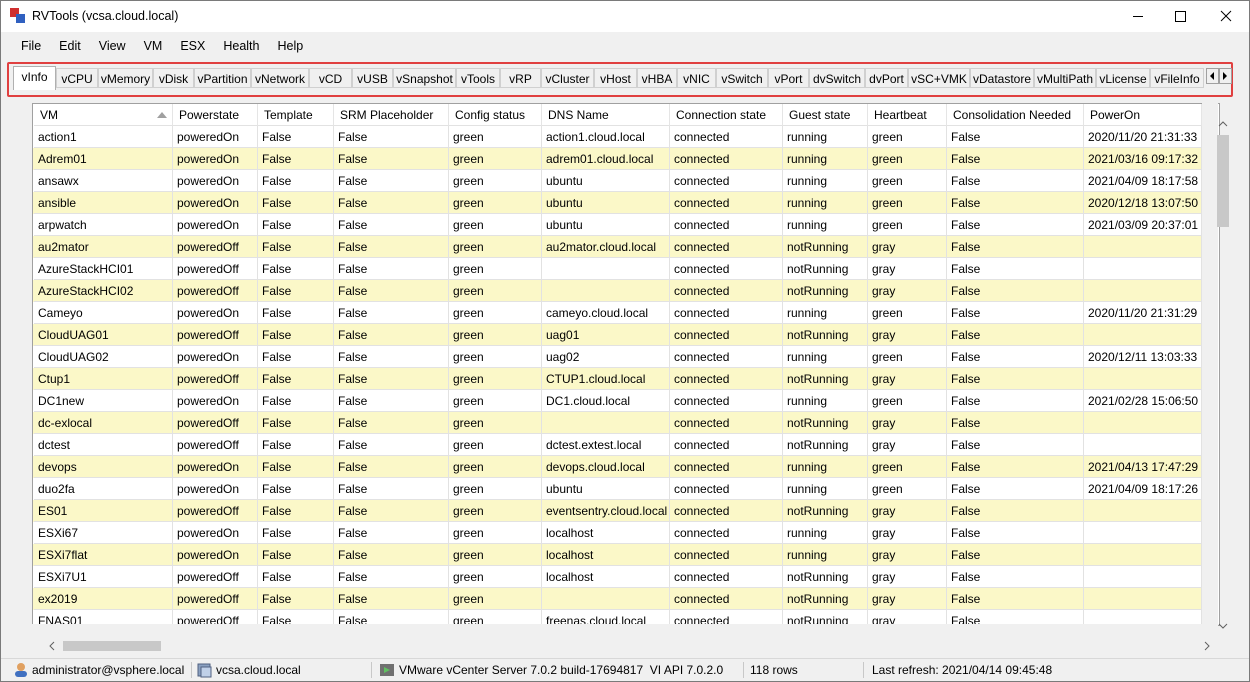  Describe the element at coordinates (280, 78) in the screenshot. I see `tab: vNetwork` at that location.